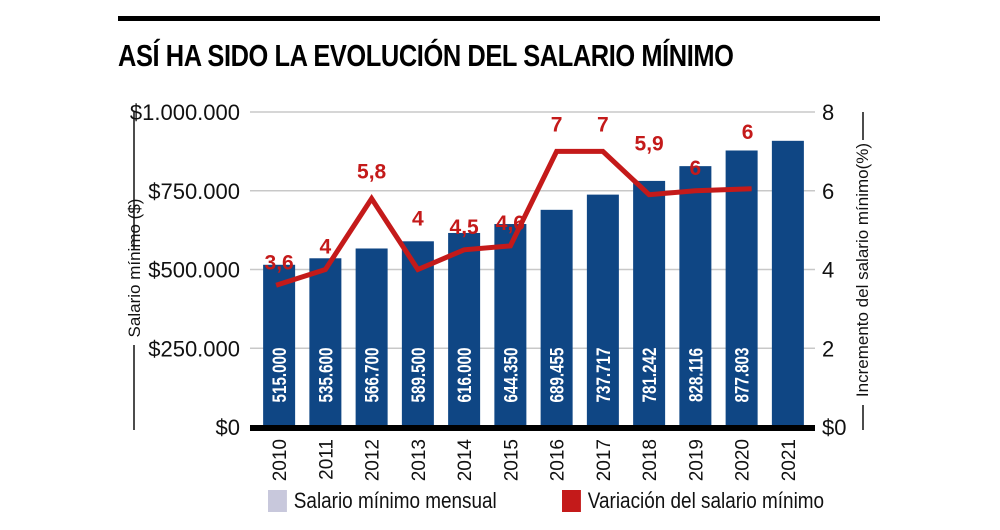  I want to click on legend-label-line: Variación del salario mínimo, so click(706, 500).